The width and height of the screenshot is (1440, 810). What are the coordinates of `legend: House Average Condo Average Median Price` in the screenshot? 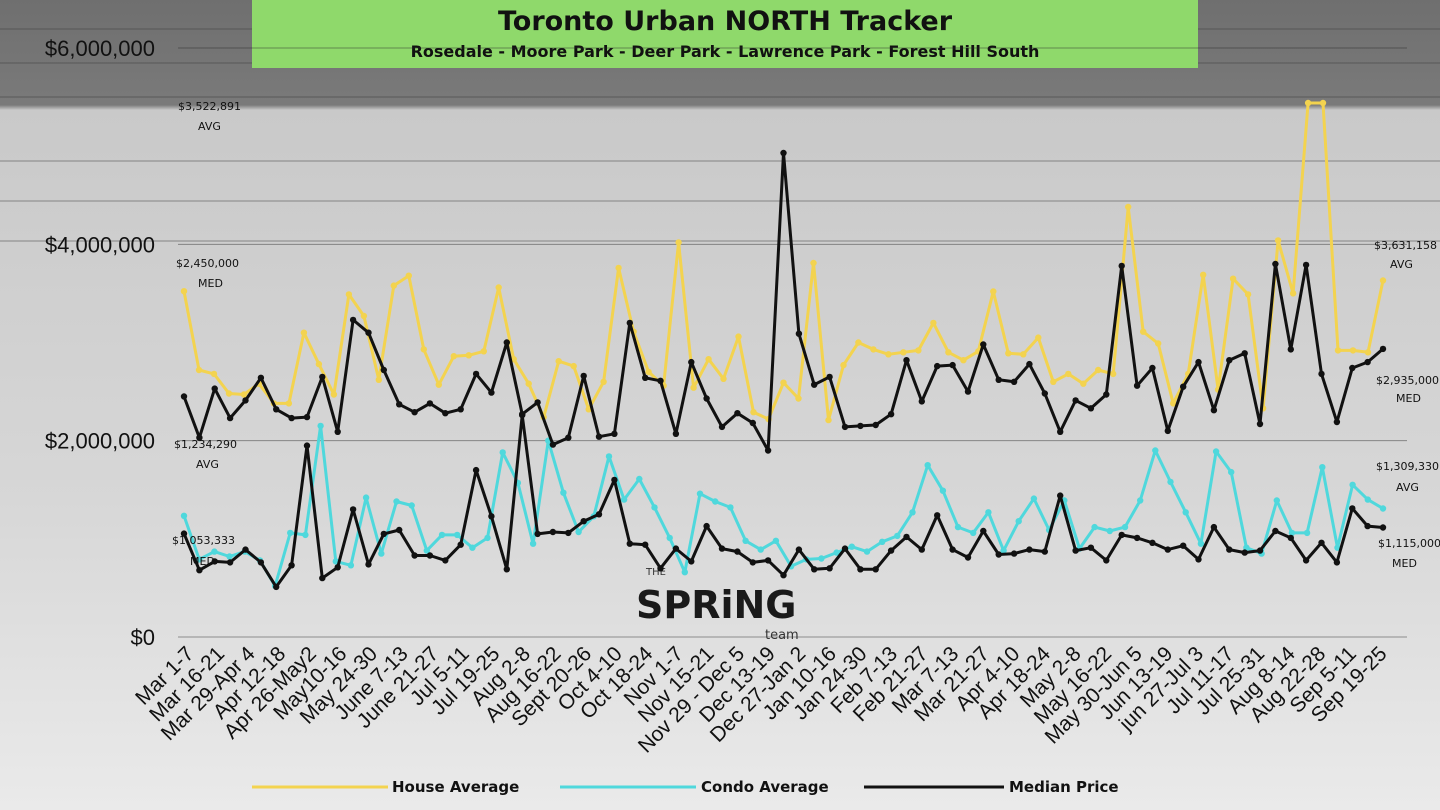 It's located at (685, 787).